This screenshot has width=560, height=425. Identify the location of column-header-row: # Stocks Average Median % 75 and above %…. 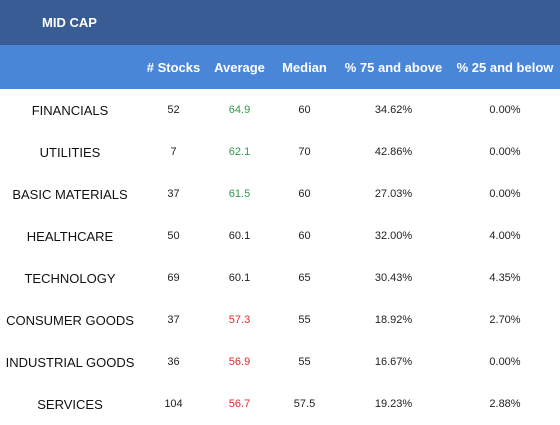
(280, 67).